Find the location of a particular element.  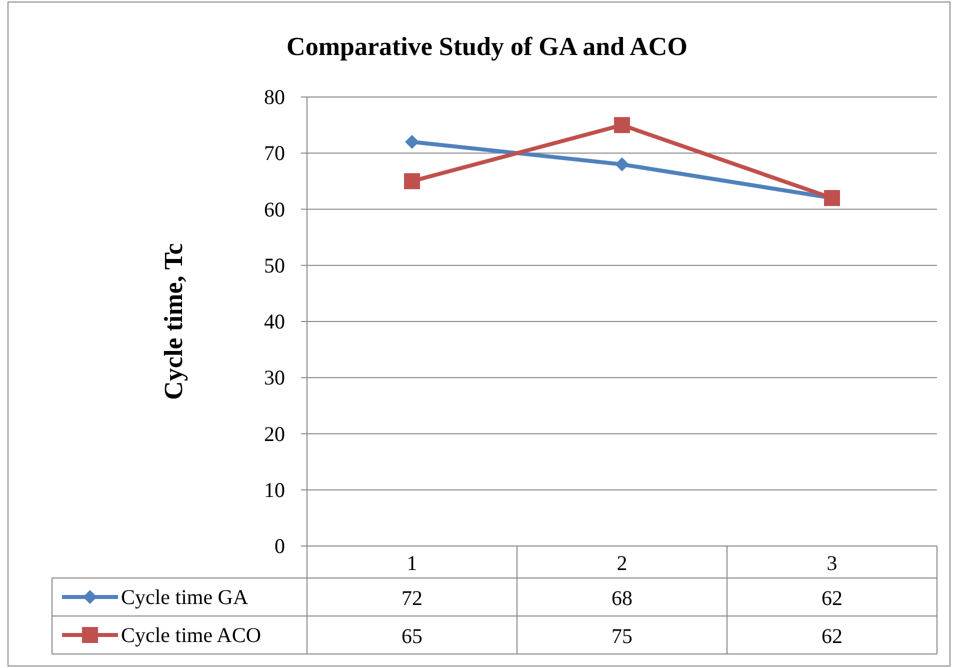

y-tick-label: 40 is located at coordinates (274, 322).